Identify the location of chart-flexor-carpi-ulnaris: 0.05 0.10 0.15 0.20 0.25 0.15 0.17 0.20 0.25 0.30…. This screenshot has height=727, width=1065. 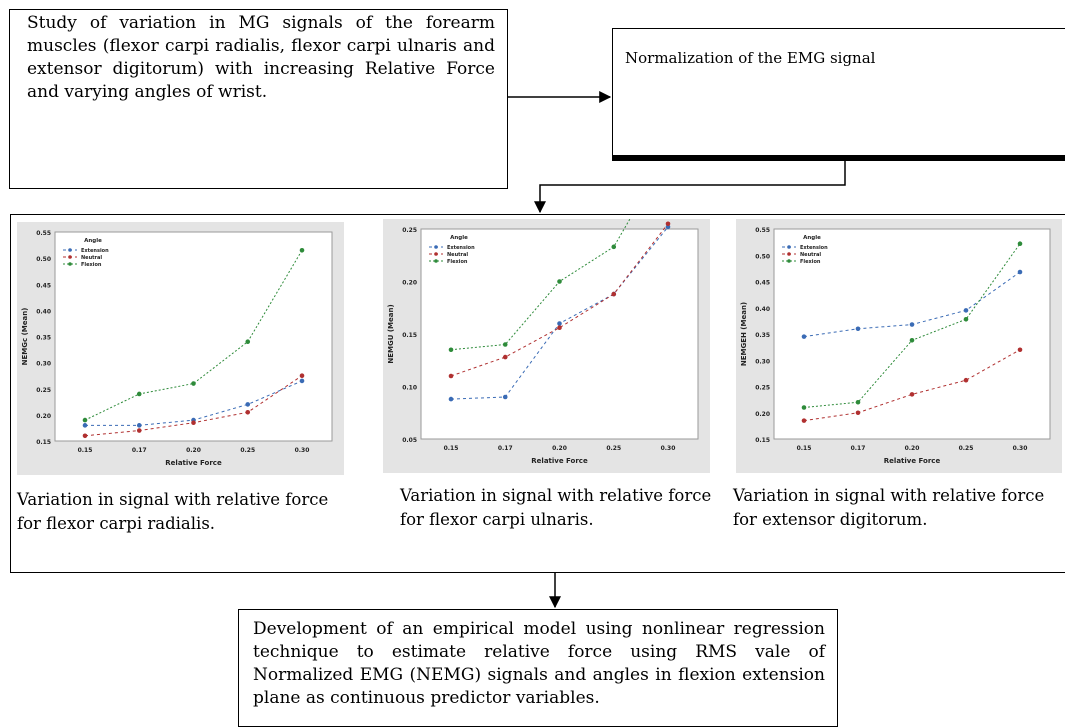
(546, 346).